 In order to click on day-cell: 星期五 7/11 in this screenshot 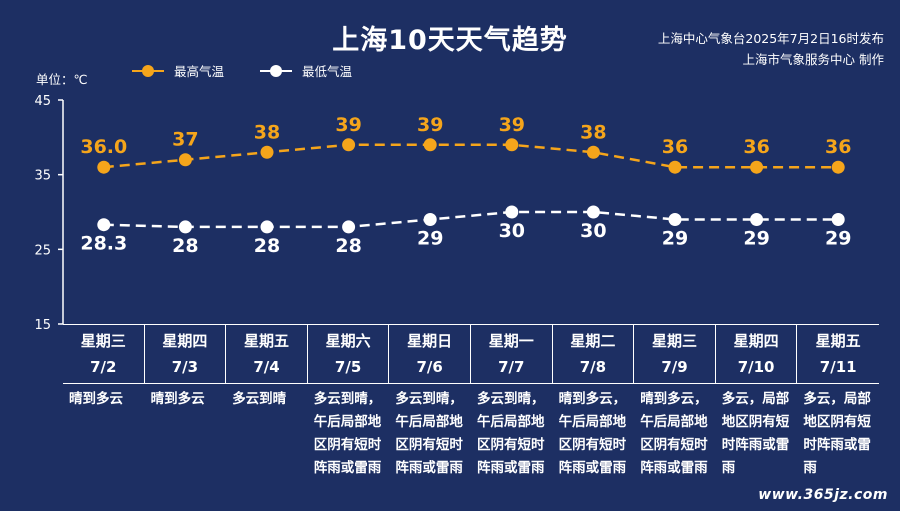, I will do `click(838, 354)`.